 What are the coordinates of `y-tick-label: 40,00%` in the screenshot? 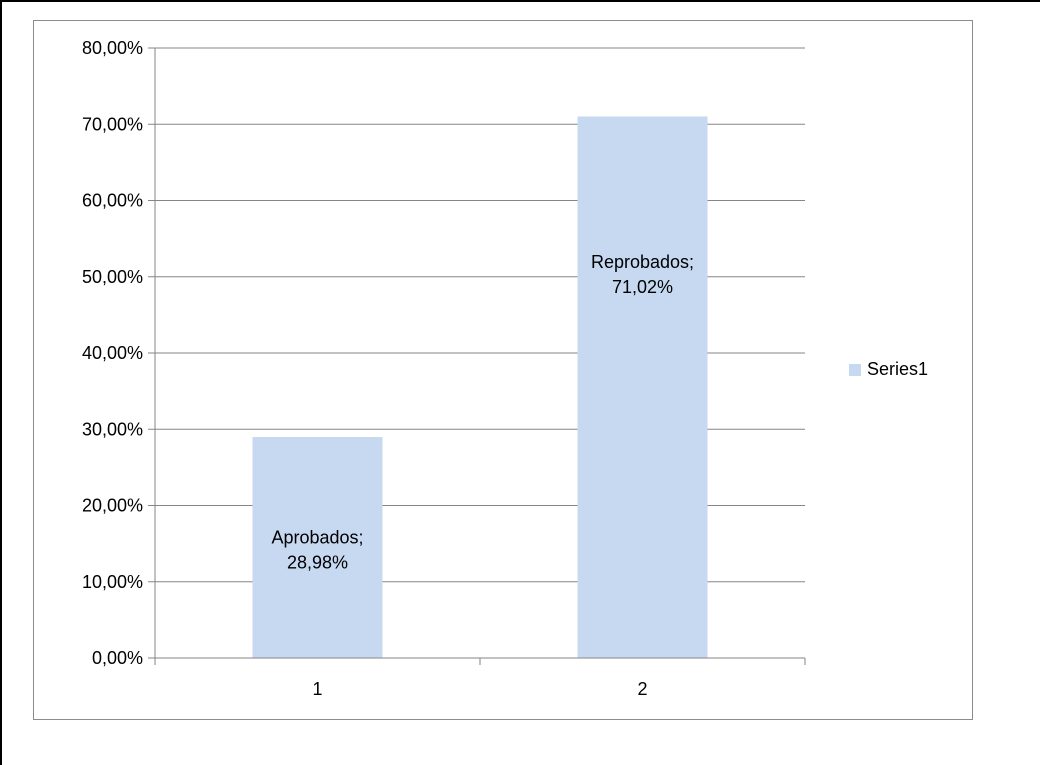 It's located at (112, 353).